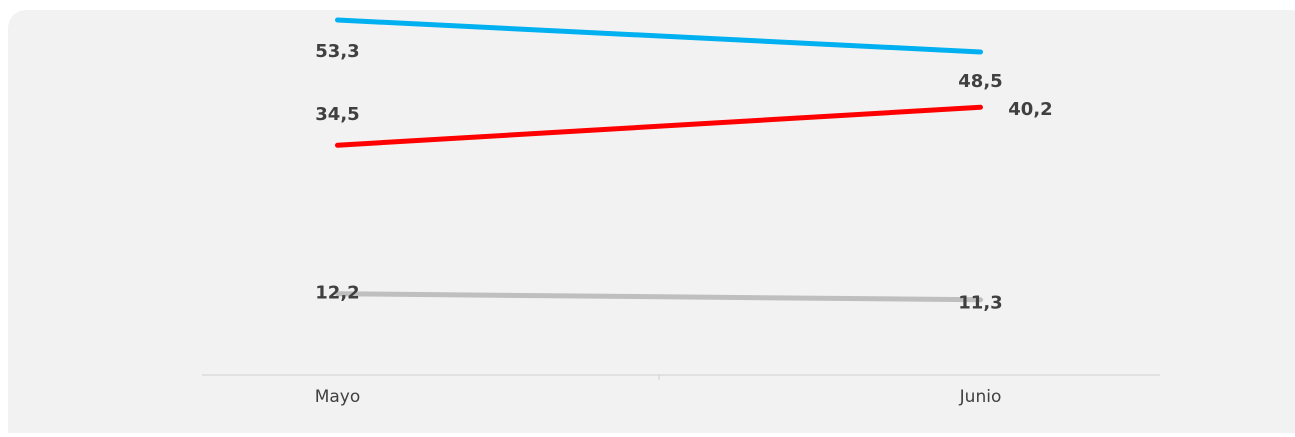 The width and height of the screenshot is (1295, 437). Describe the element at coordinates (338, 397) in the screenshot. I see `x-tick-label: Mayo` at that location.